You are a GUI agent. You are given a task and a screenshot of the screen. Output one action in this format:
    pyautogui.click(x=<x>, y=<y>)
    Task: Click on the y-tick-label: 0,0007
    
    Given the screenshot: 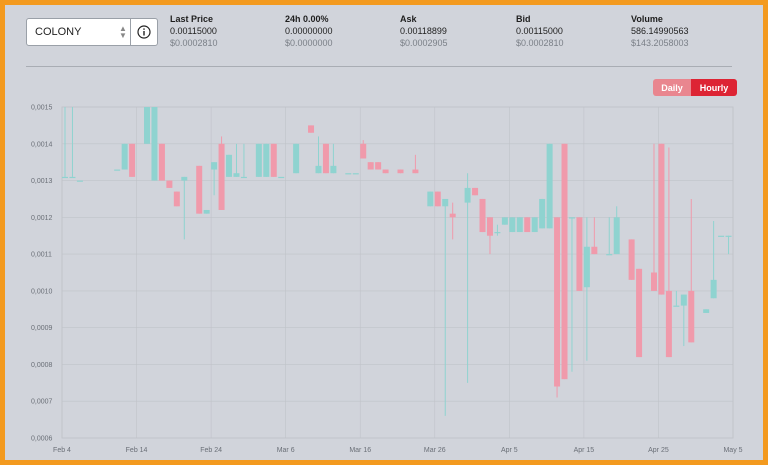 What is the action you would take?
    pyautogui.click(x=42, y=402)
    